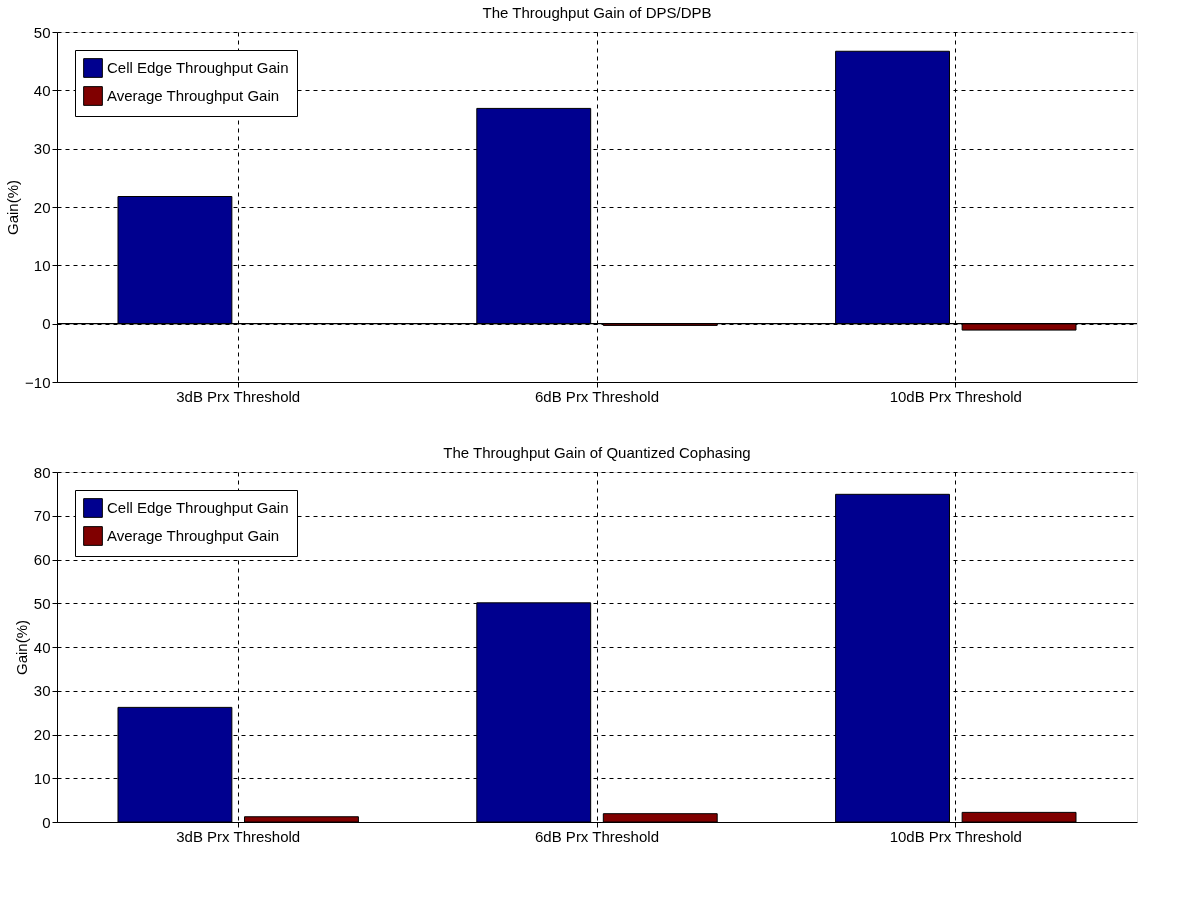  What do you see at coordinates (42, 516) in the screenshot?
I see `y-tick-label: 70` at bounding box center [42, 516].